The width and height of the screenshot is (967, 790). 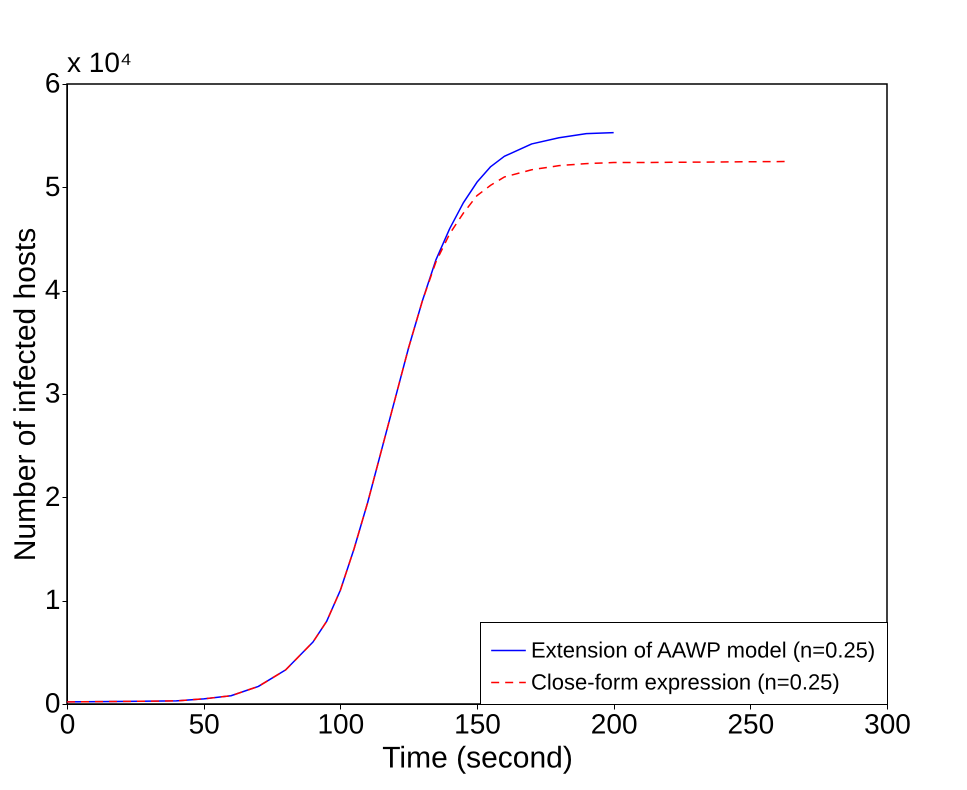 What do you see at coordinates (340, 724) in the screenshot?
I see `x-tick-label: 100` at bounding box center [340, 724].